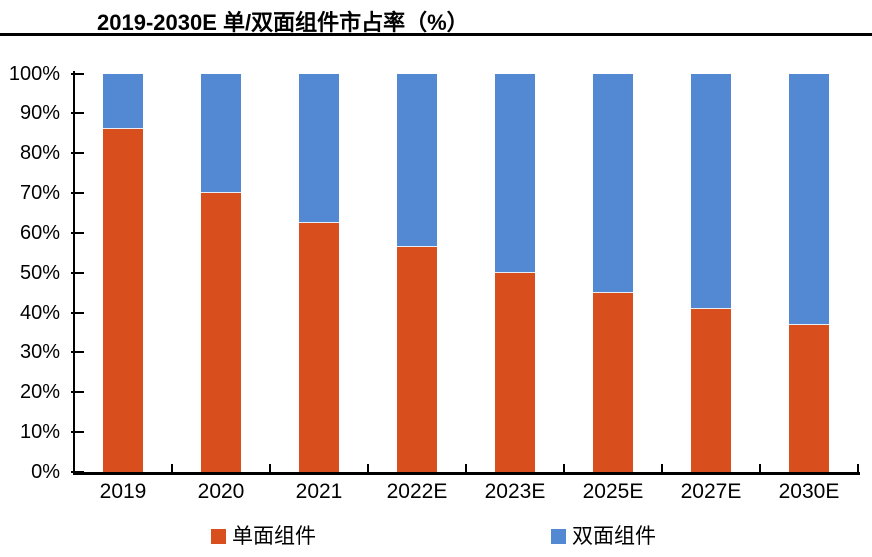  I want to click on bar-segment-双面组件-2027E, so click(711, 191).